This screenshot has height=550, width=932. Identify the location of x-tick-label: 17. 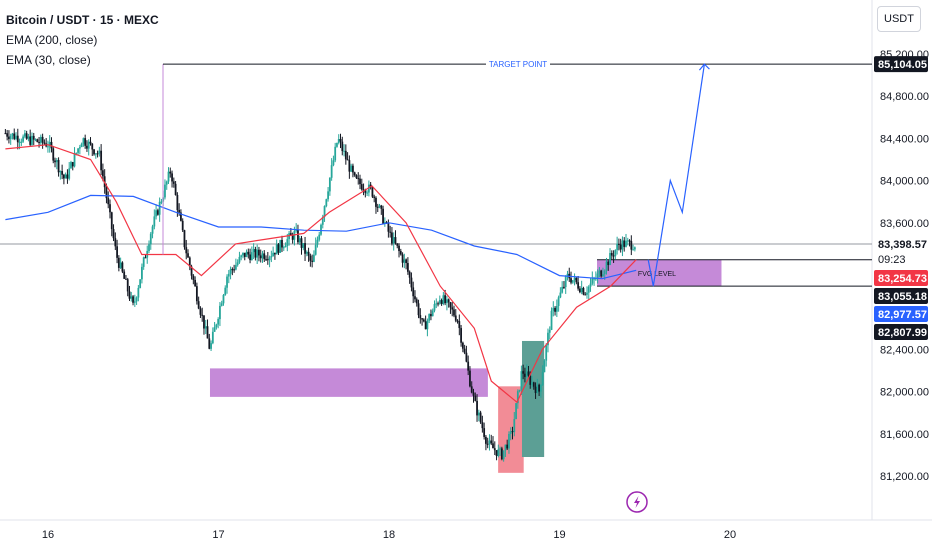
(218, 535).